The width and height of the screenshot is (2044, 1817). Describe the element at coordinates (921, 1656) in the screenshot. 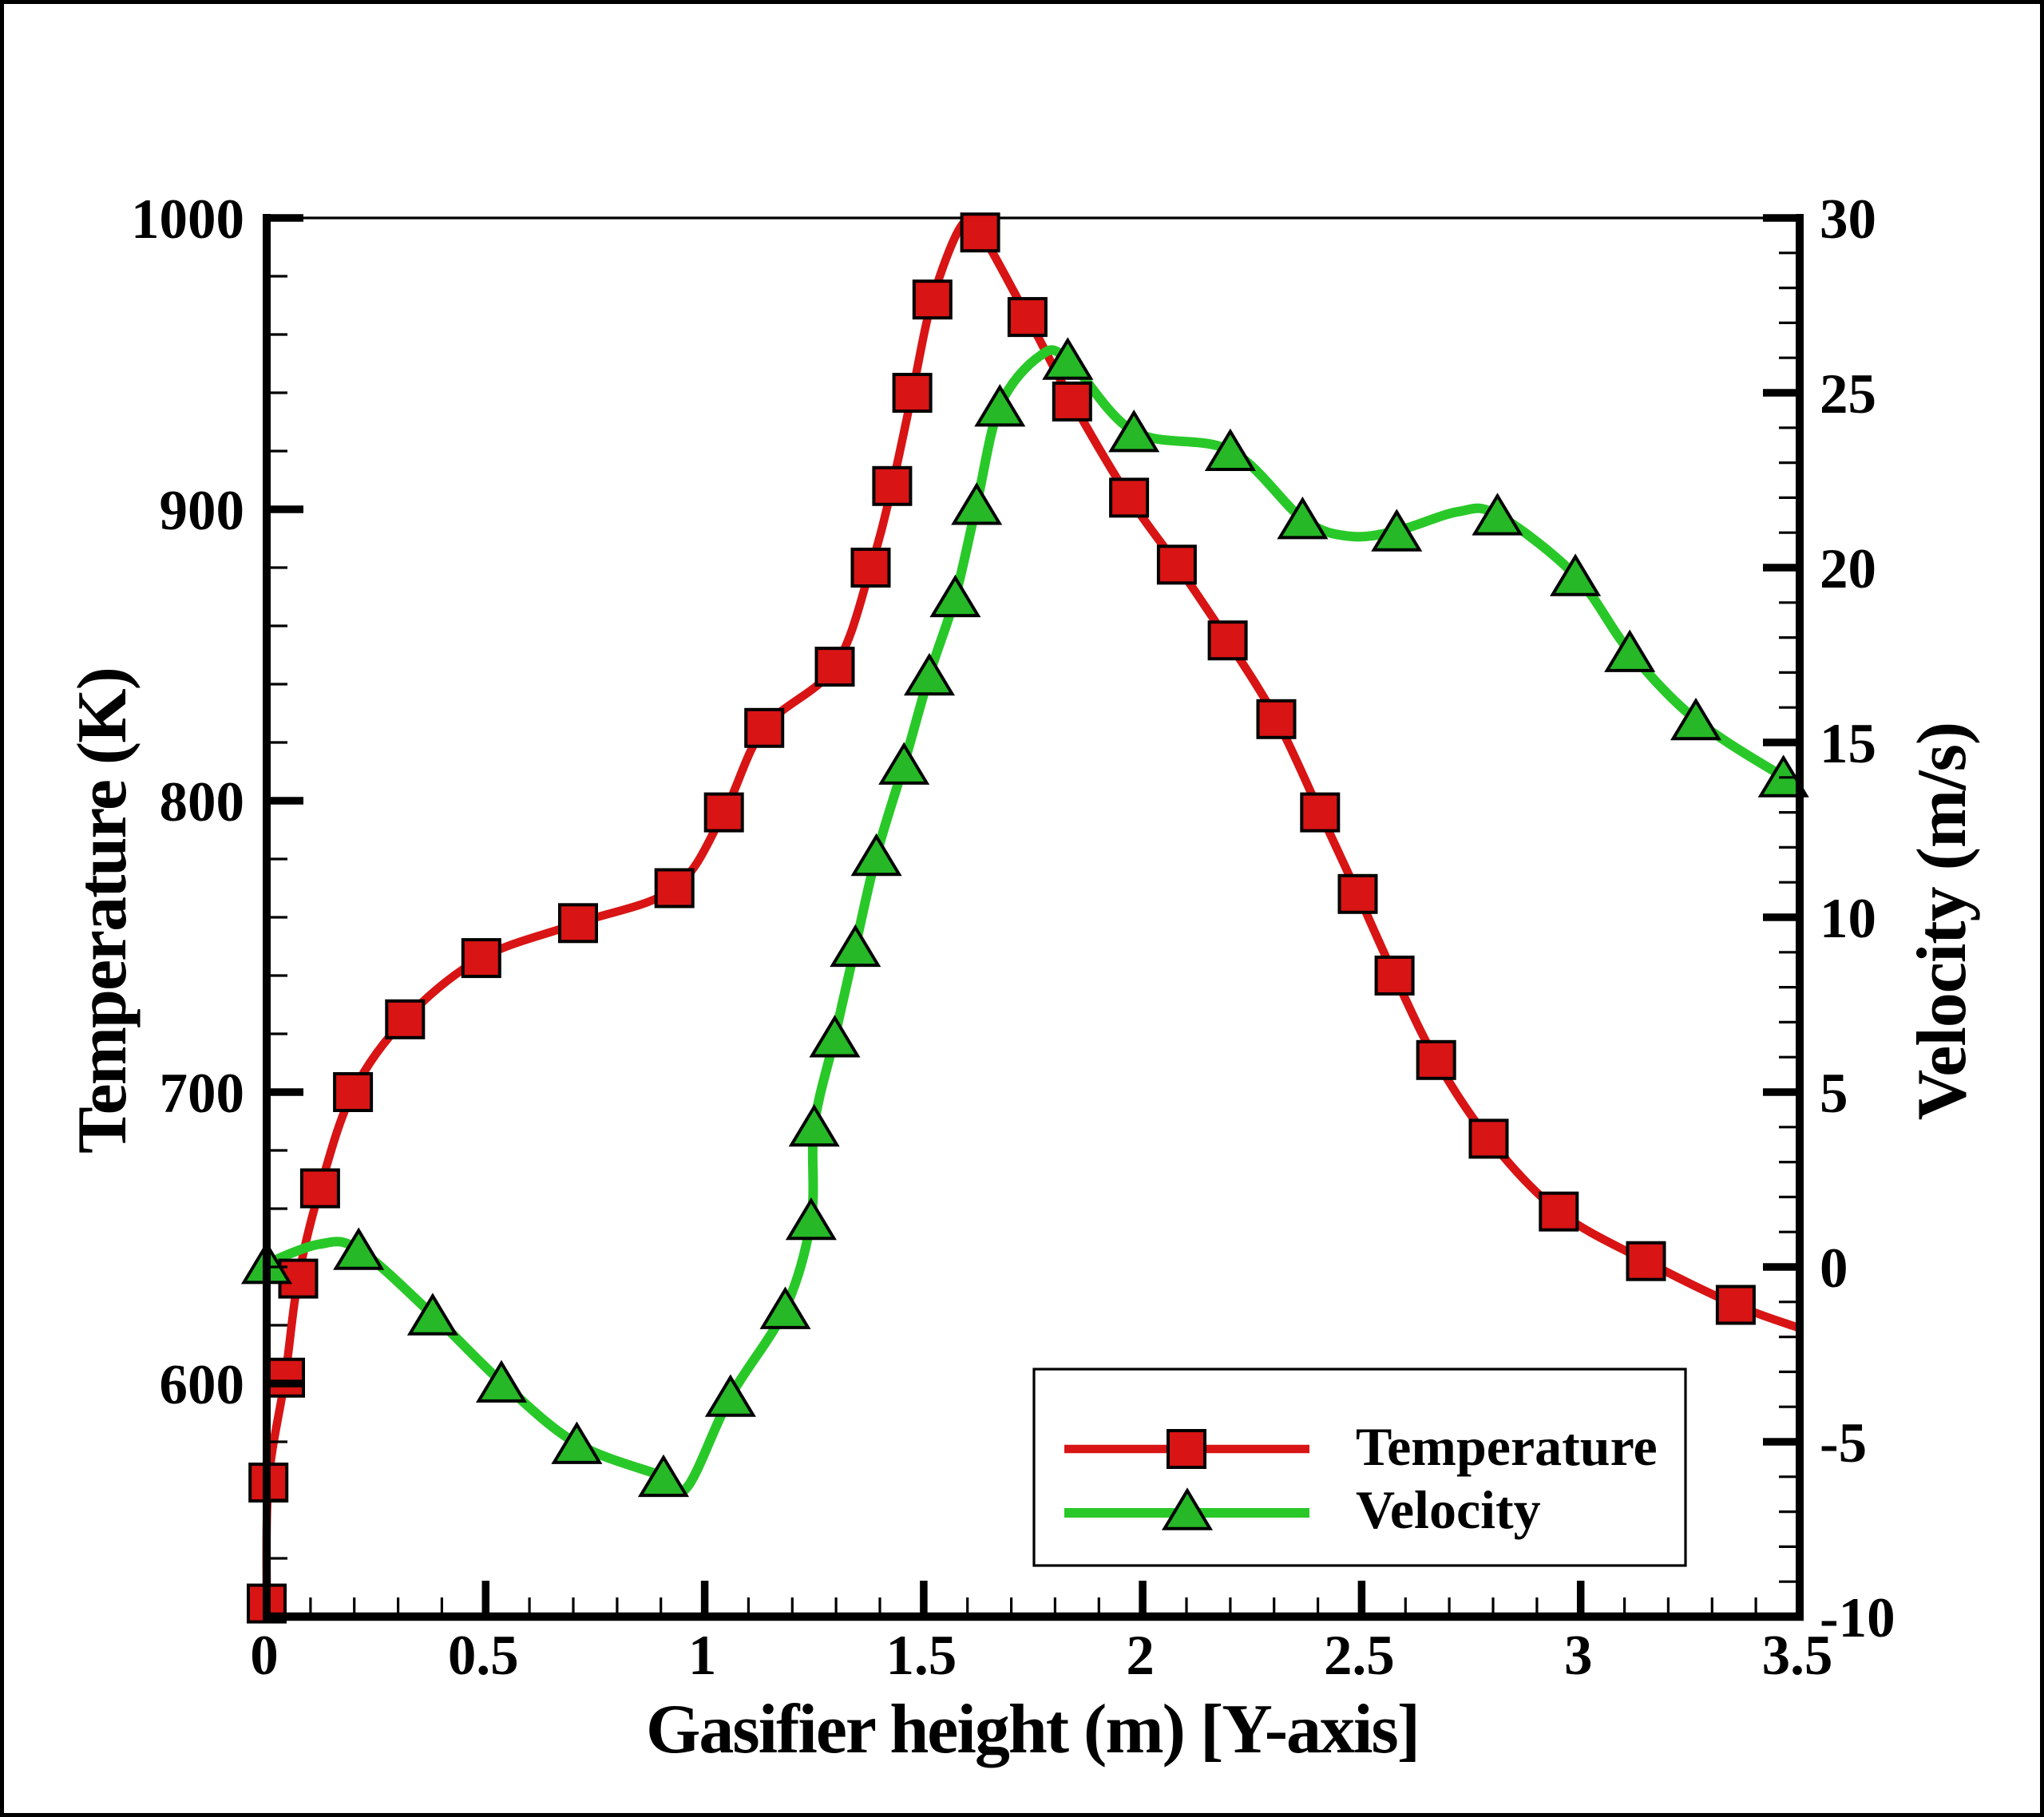

I see `svg-text: 1.5` at that location.